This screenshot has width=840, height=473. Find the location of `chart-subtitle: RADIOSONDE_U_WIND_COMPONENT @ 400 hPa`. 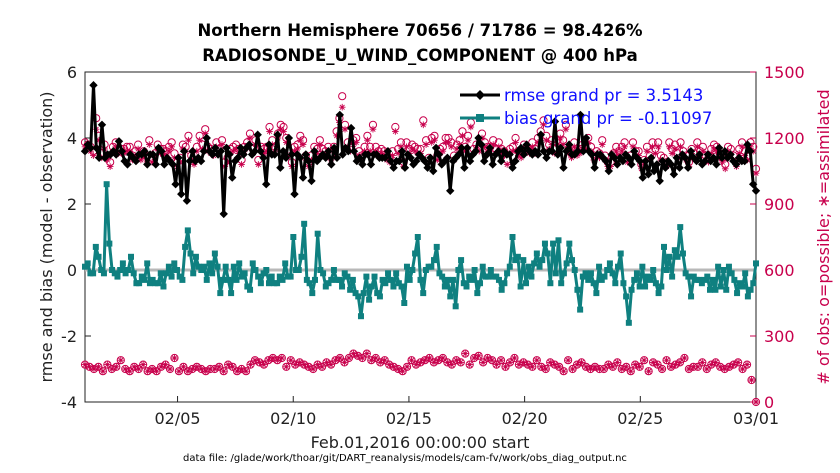

chart-subtitle: RADIOSONDE_U_WIND_COMPONENT @ 400 hPa is located at coordinates (420, 55).